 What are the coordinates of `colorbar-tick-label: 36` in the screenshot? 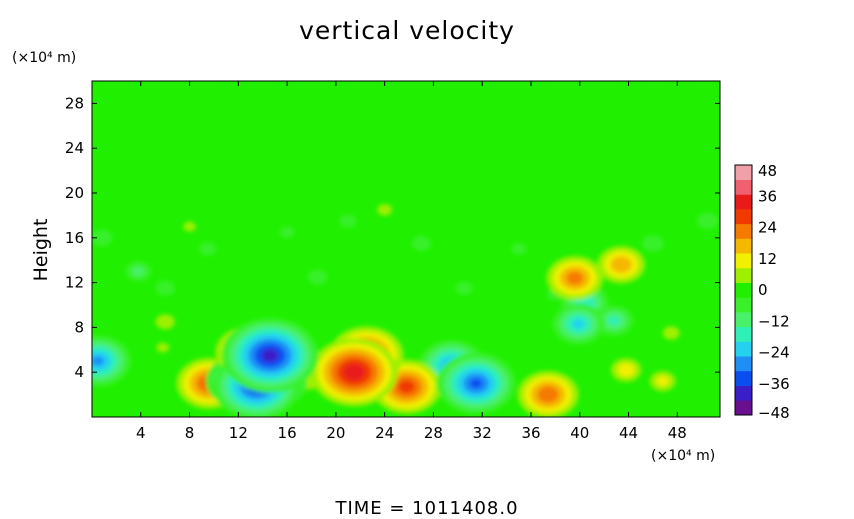 It's located at (767, 196).